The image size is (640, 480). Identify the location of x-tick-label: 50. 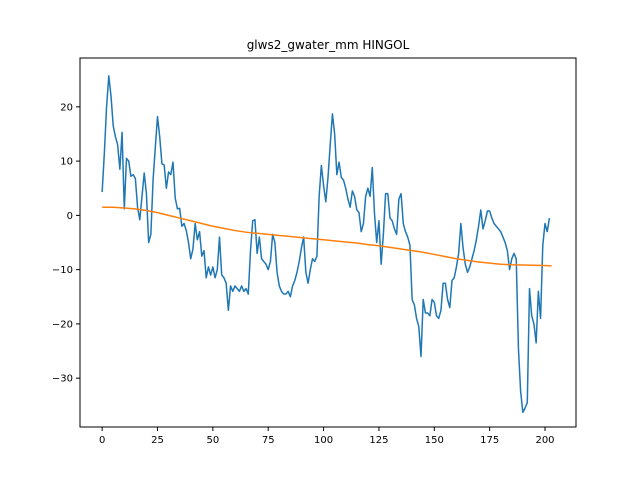
(212, 440).